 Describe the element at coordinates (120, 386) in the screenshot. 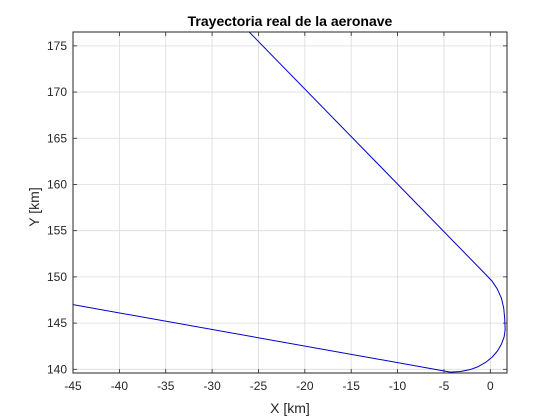

I see `x-tick-label: -40` at that location.